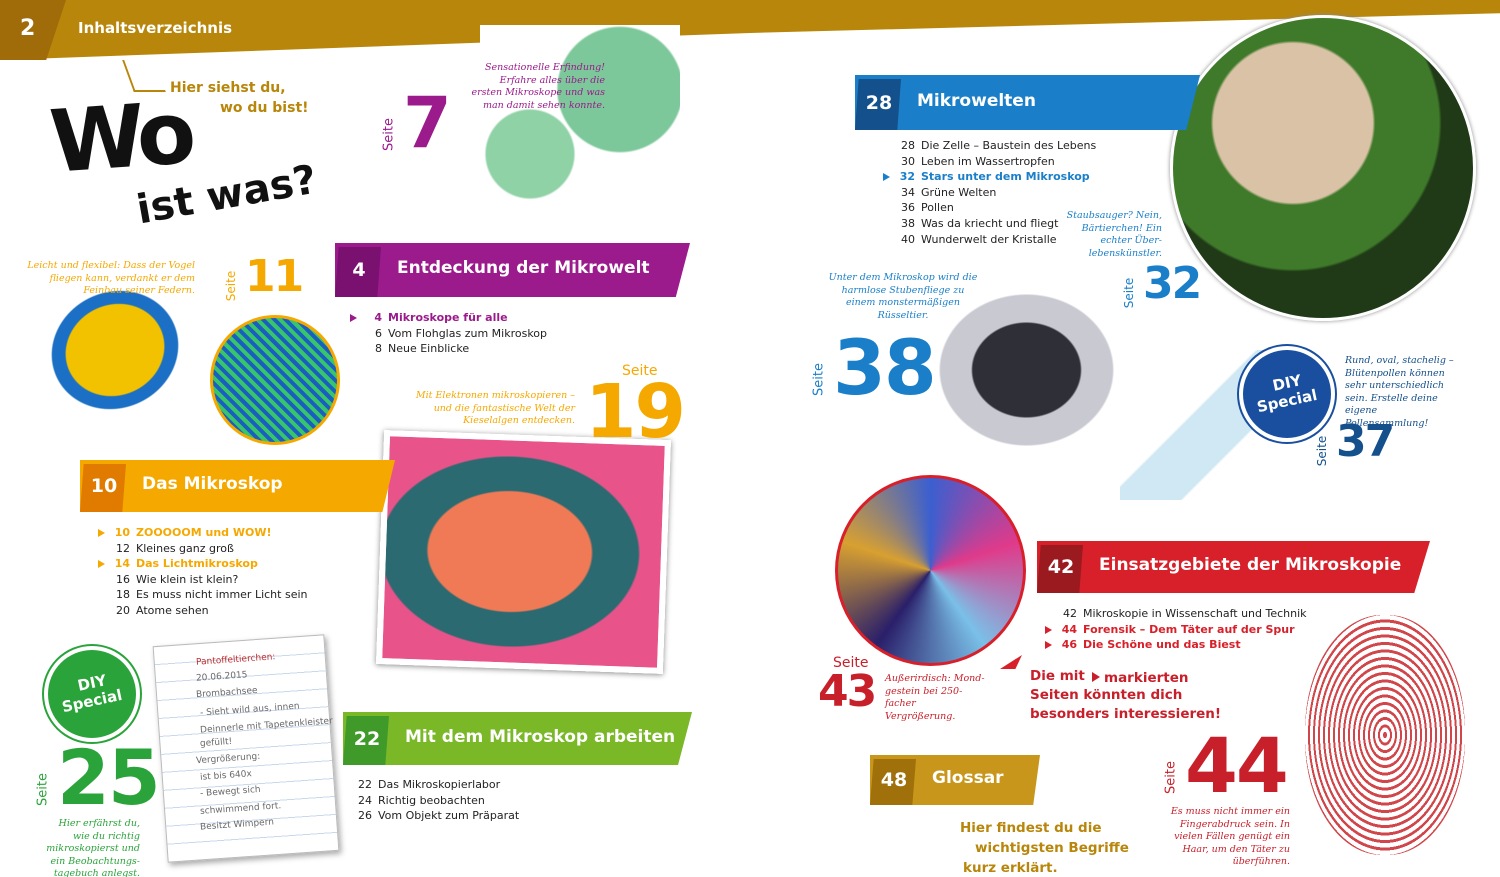 The image size is (1500, 877). Describe the element at coordinates (216, 742) in the screenshot. I see `notebook-text: gefüllt!` at that location.